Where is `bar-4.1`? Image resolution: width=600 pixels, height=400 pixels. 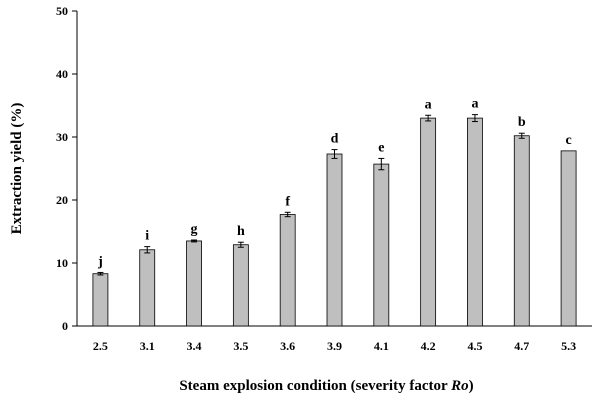 bar-4.1 is located at coordinates (381, 245).